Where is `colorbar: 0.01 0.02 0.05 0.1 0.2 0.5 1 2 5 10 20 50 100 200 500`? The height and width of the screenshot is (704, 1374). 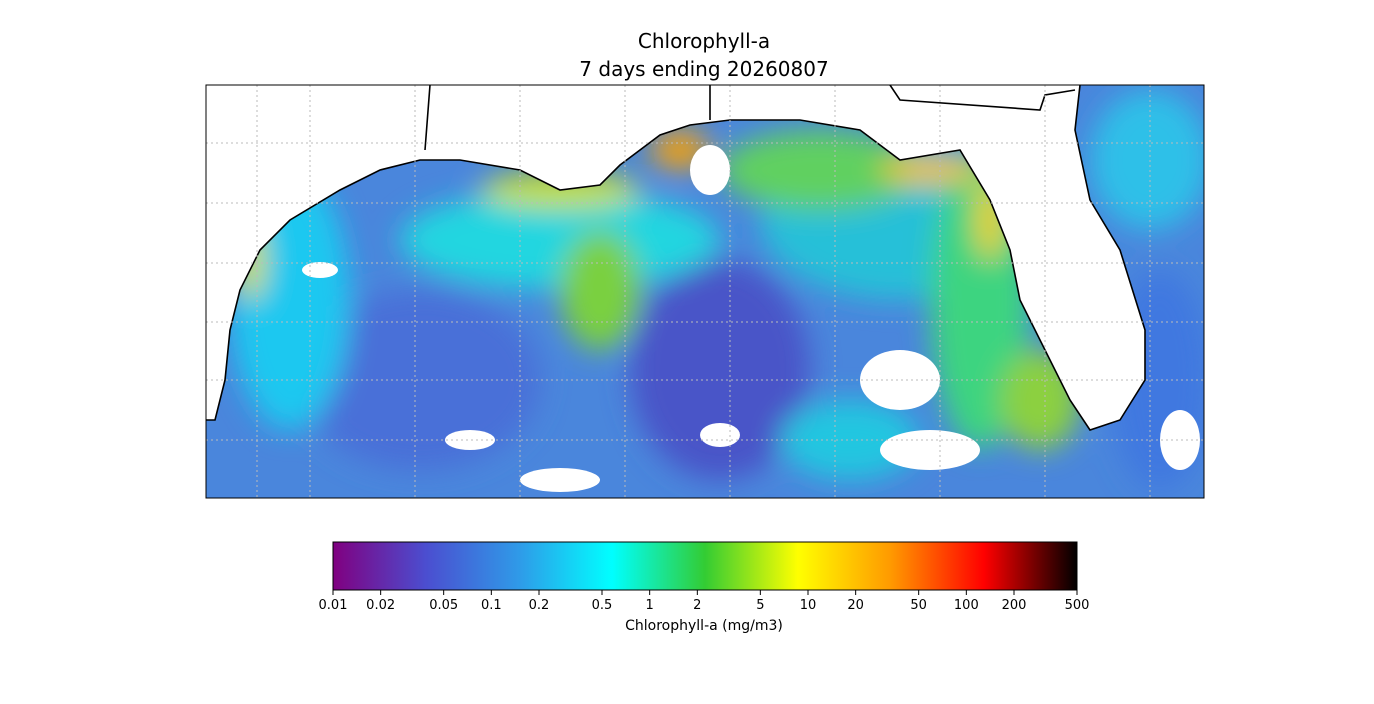 colorbar: 0.01 0.02 0.05 0.1 0.2 0.5 1 2 5 10 20 50 100 200 500 is located at coordinates (704, 577).